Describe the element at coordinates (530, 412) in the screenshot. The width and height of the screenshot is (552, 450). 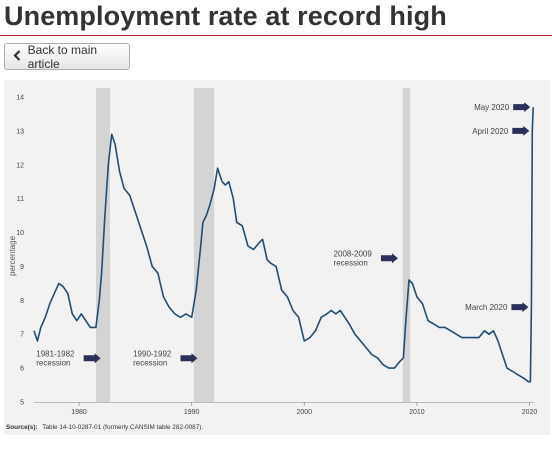
I see `x-tick-label: 2020` at that location.